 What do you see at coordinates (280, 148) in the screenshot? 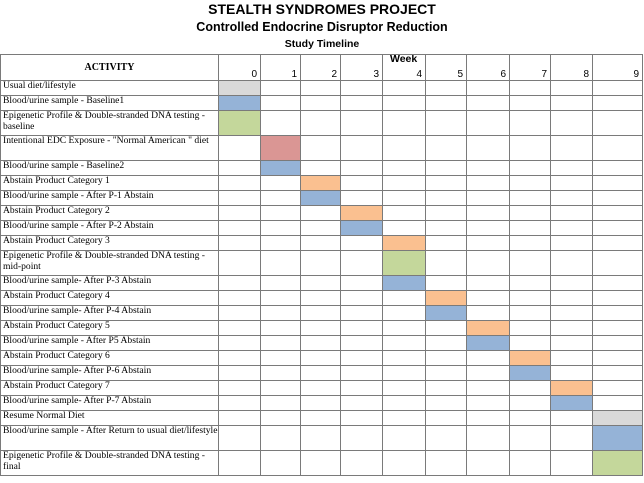
I see `timeline-block-red` at bounding box center [280, 148].